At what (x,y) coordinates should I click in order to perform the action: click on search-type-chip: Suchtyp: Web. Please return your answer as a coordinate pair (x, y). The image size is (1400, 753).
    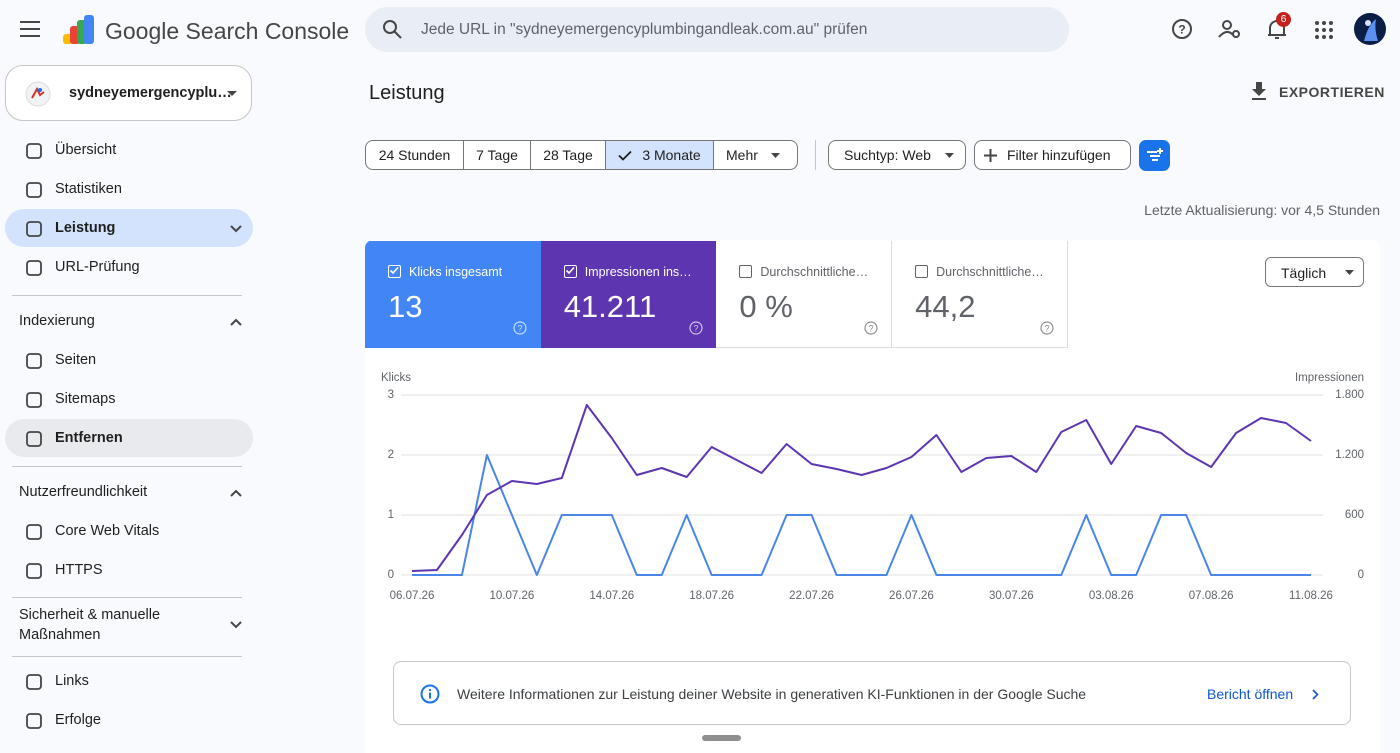
    Looking at the image, I should click on (897, 155).